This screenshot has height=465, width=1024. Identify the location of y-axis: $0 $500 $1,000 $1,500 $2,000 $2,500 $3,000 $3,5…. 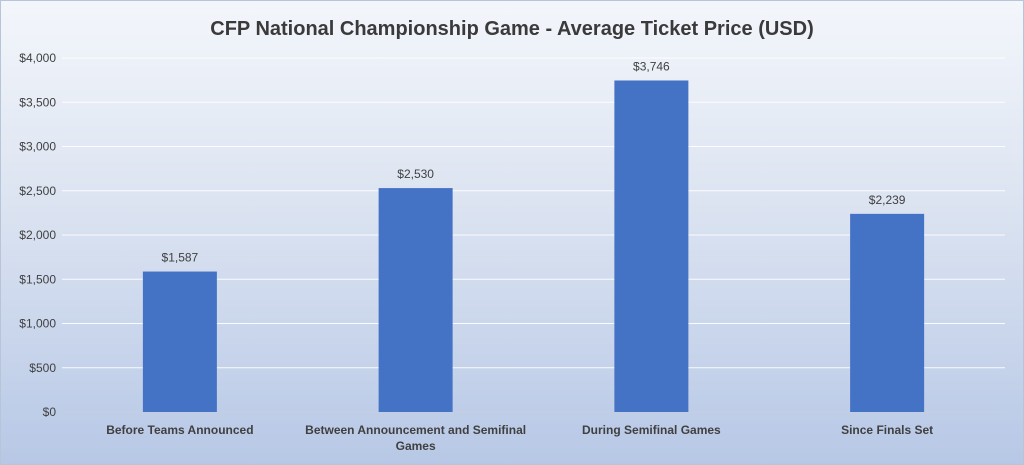
(37, 235).